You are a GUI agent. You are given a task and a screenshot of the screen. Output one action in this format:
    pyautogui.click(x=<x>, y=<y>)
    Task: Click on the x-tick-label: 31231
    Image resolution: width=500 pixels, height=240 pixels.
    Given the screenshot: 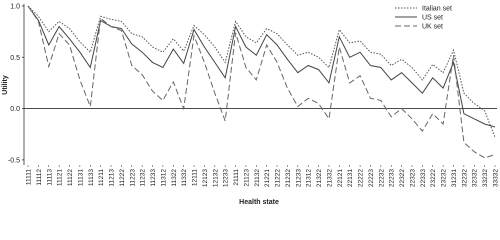 What is the action you would take?
    pyautogui.click(x=454, y=178)
    